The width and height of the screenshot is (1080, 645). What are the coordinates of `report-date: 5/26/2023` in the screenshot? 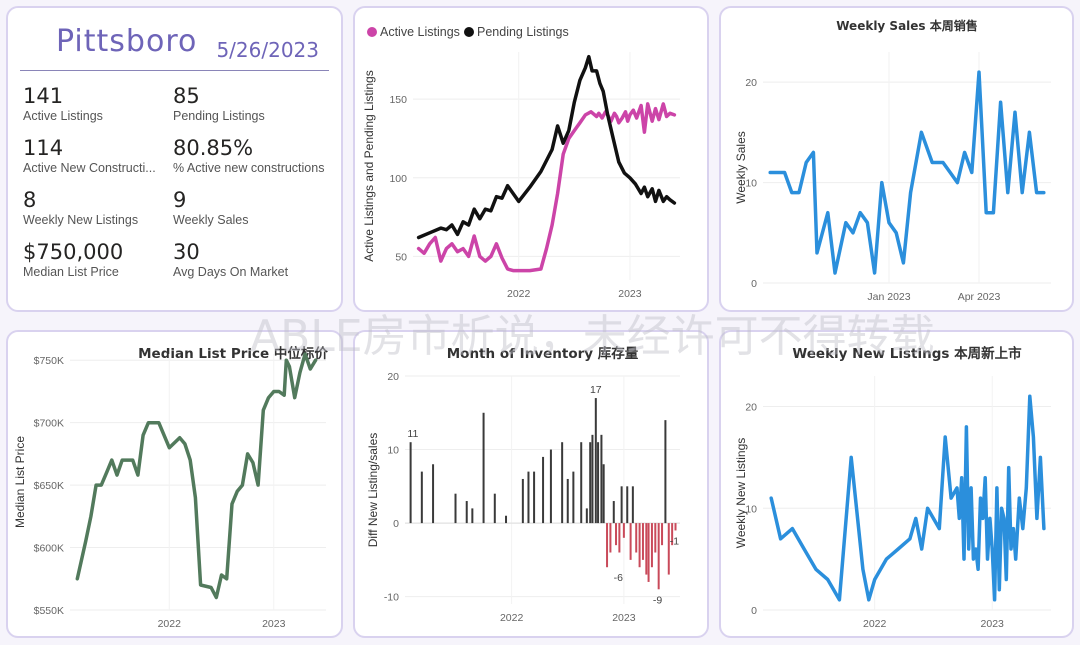 It's located at (267, 50).